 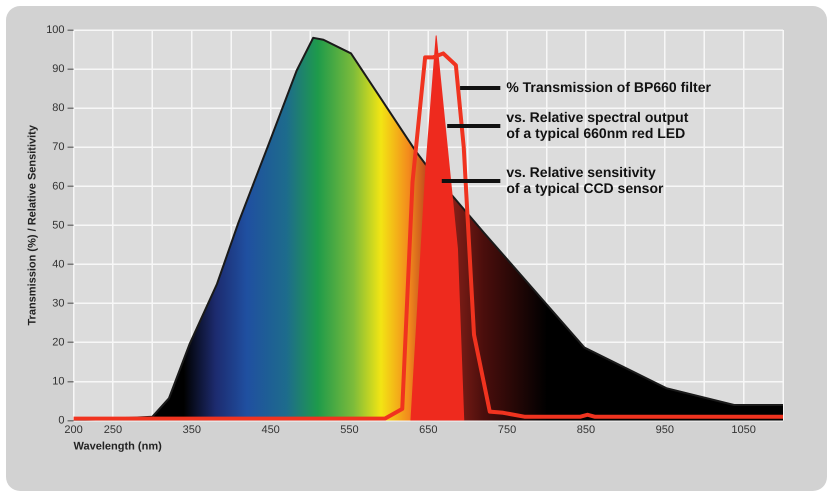 What do you see at coordinates (597, 124) in the screenshot?
I see `annotation: vs. Relative spectral output of a typical 660nm red LED` at bounding box center [597, 124].